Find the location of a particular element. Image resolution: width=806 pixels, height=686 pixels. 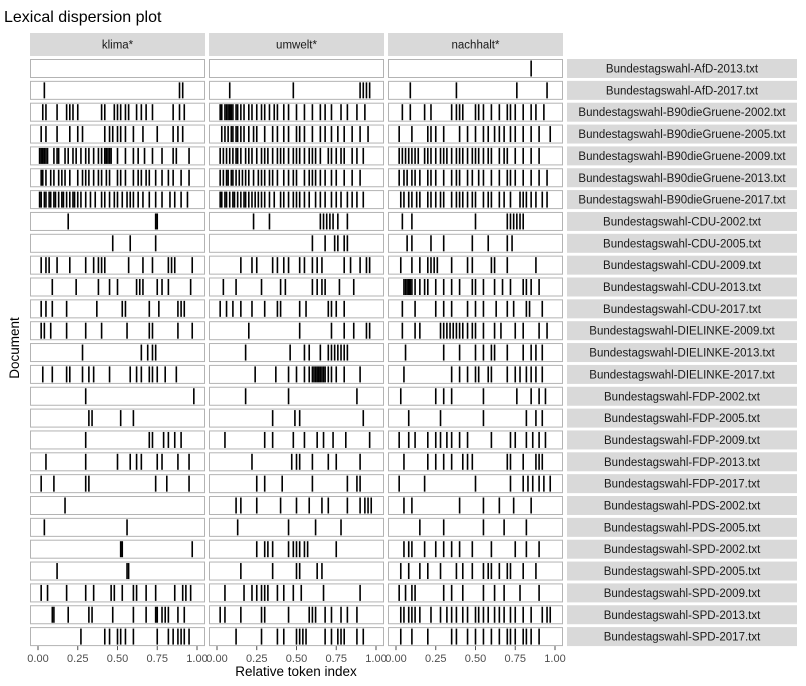

document-label: Bundestagswahl-SPD-2013.txt is located at coordinates (682, 616).